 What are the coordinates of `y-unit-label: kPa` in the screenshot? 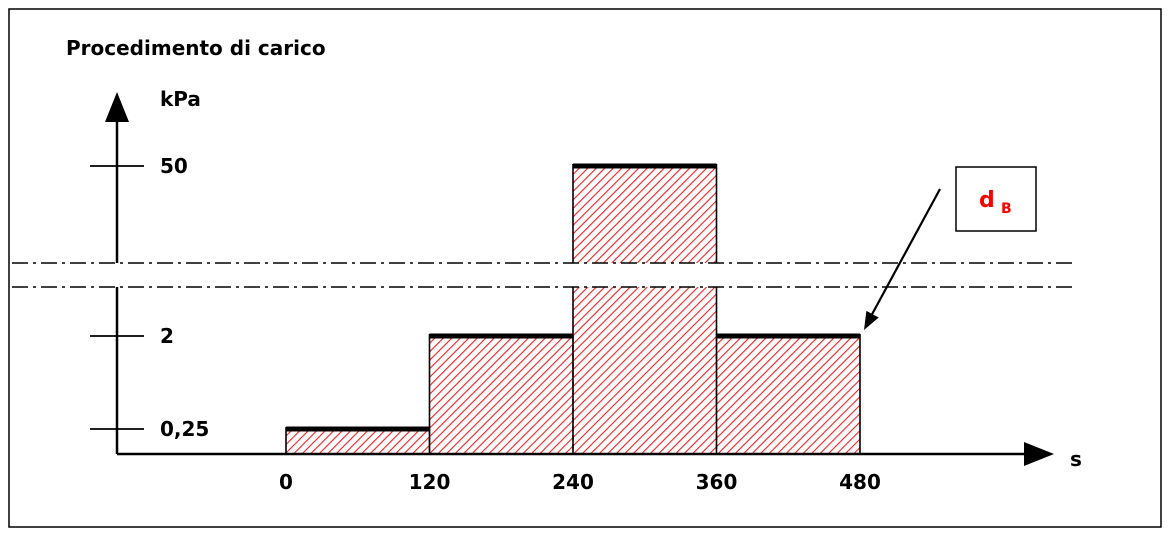 It's located at (180, 99).